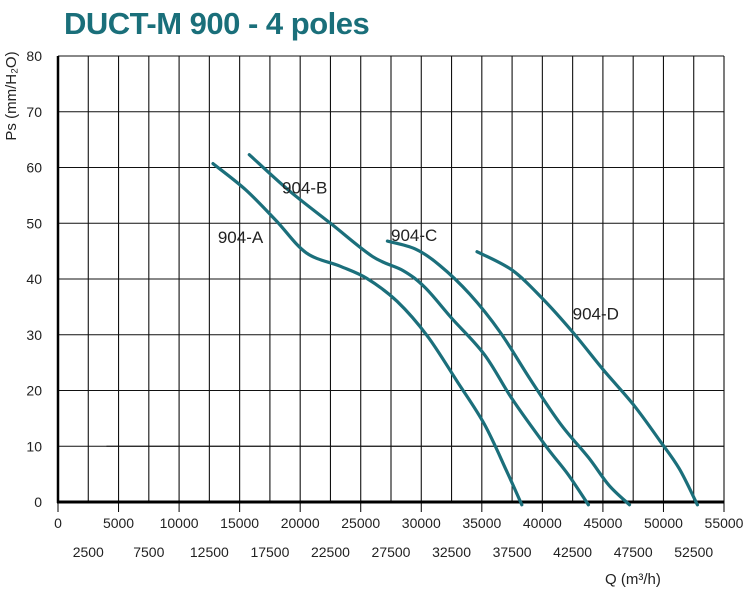 The height and width of the screenshot is (600, 744). I want to click on y-tick-label: 40, so click(34, 279).